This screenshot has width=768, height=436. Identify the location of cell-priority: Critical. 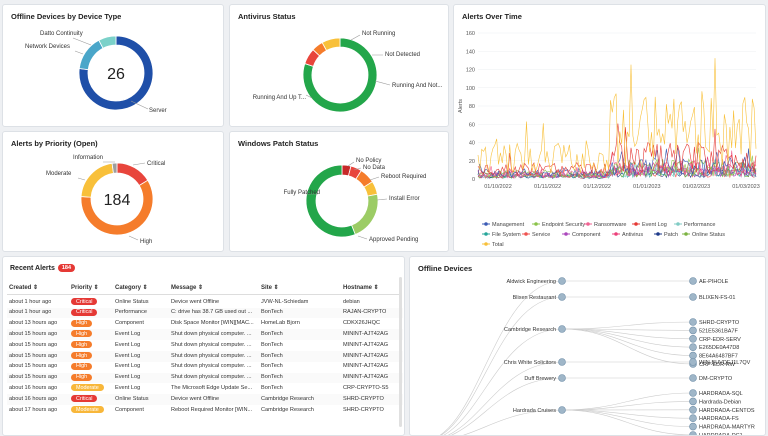
(84, 398).